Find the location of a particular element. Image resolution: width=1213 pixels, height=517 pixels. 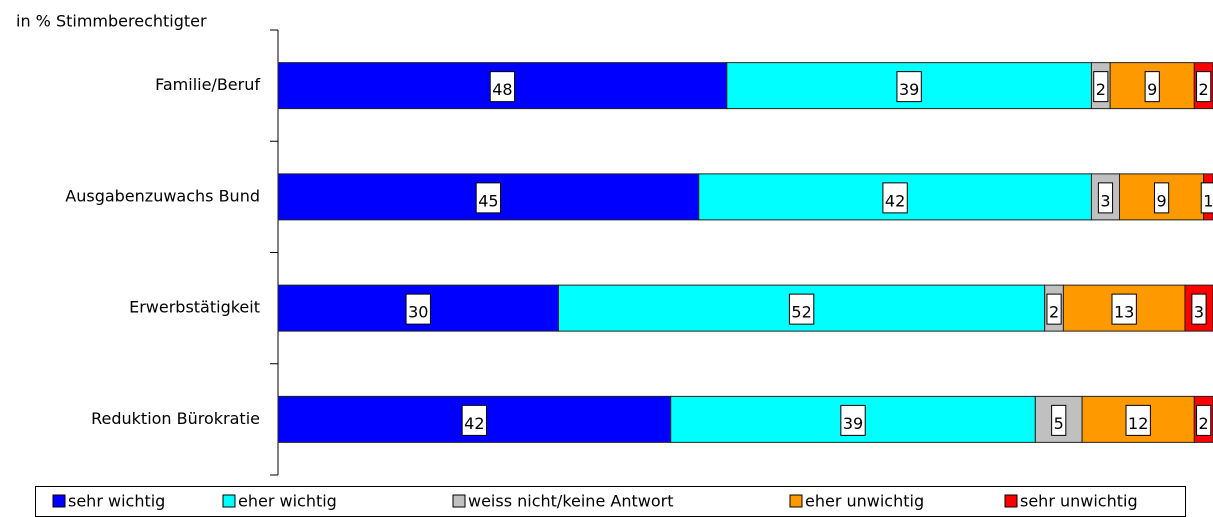

legend-label: sehr unwichtig is located at coordinates (1079, 501).